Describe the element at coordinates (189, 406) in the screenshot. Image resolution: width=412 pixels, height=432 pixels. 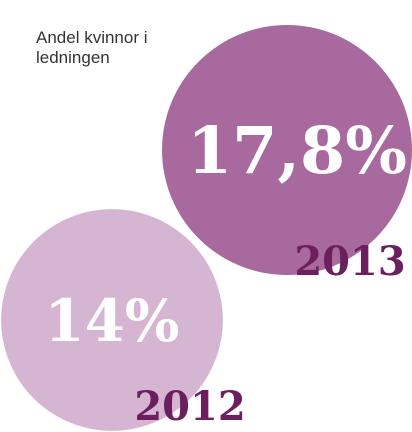
I see `year-label: 2012` at that location.